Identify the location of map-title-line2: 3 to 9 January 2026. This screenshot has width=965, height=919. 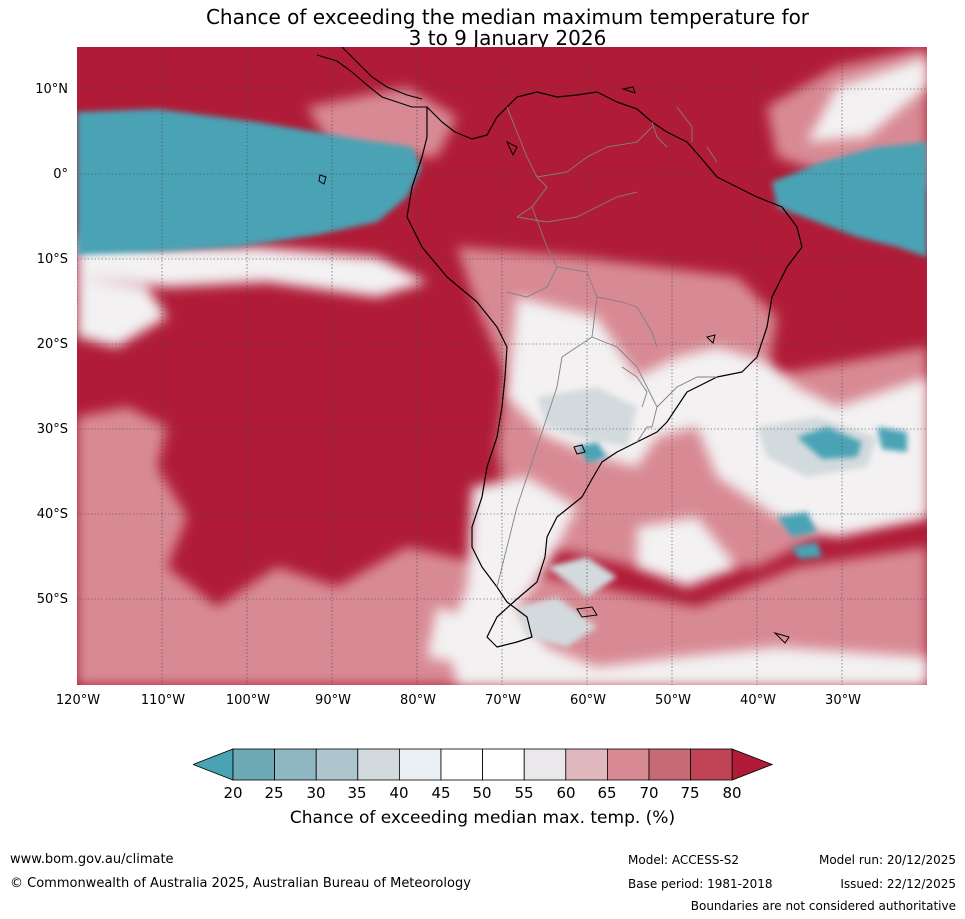
(507, 38).